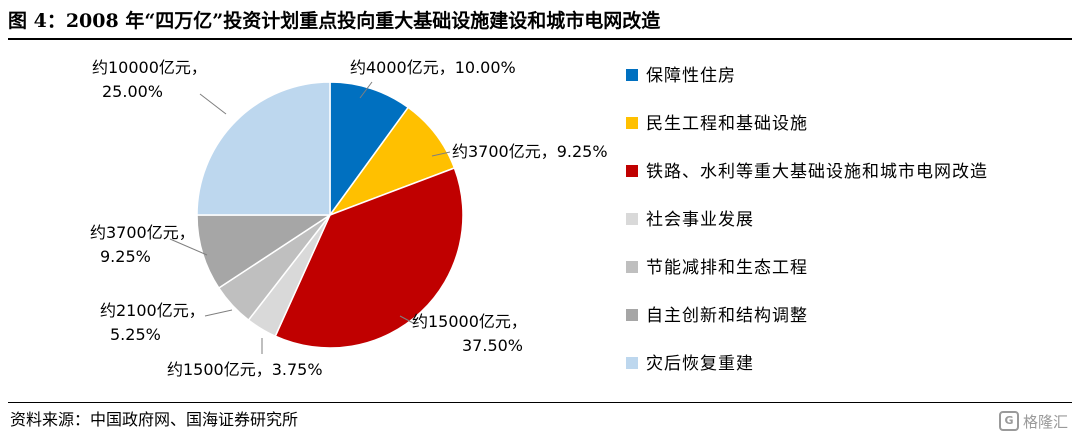 This screenshot has width=1080, height=439. I want to click on slice-label-line: 37.50%, so click(492, 345).